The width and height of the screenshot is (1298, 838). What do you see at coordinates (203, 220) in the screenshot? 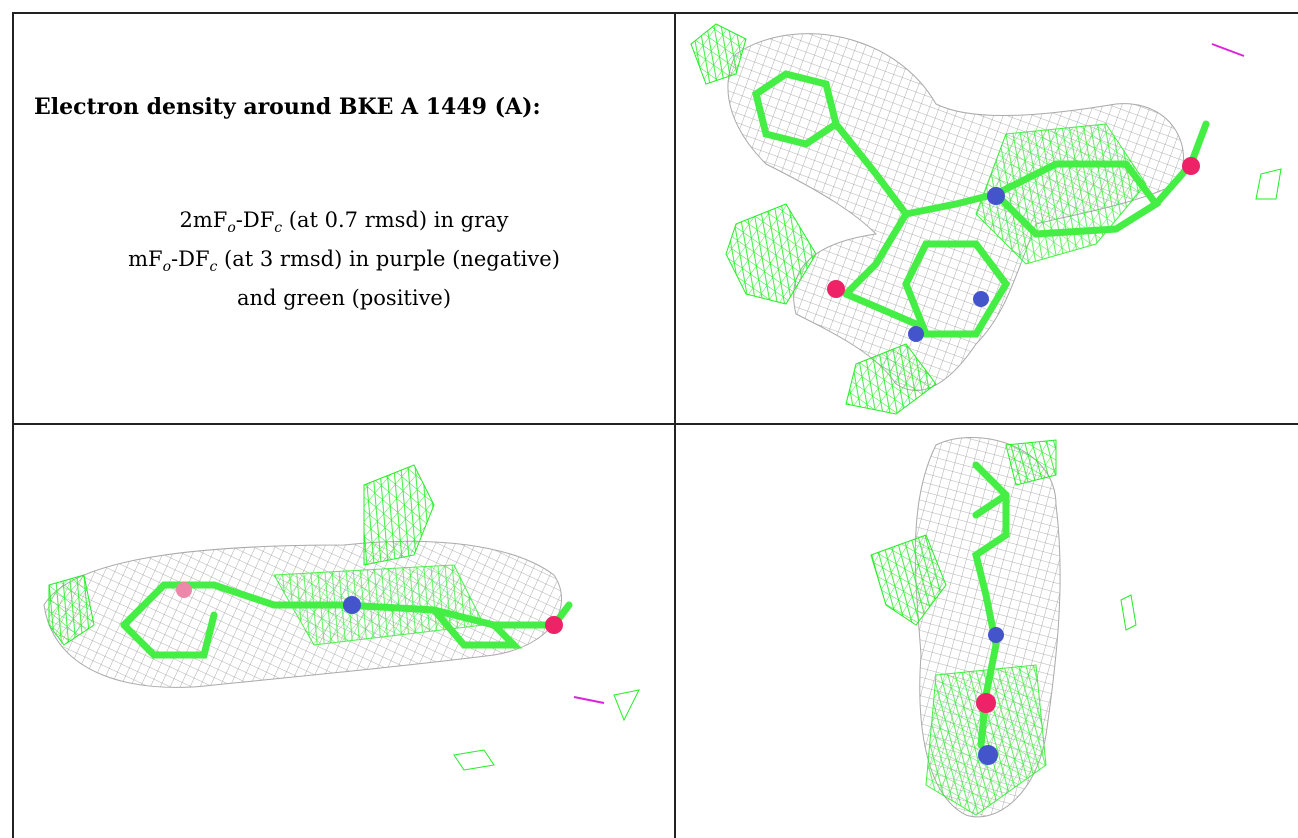
I see `caption-text: 2mF` at bounding box center [203, 220].